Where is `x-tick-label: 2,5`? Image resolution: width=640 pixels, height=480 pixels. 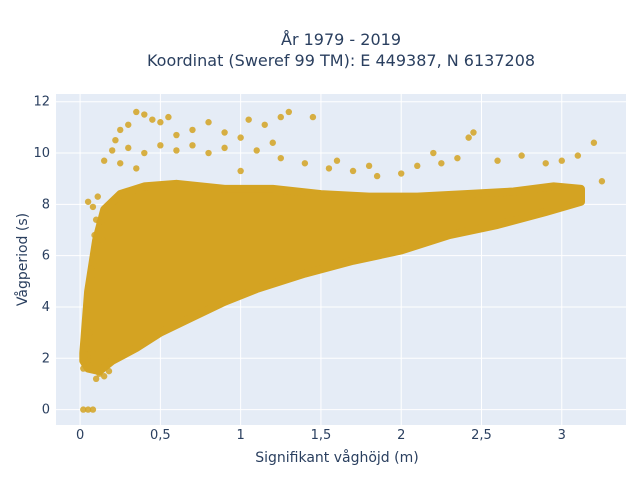 x-tick-label: 2,5 is located at coordinates (481, 435).